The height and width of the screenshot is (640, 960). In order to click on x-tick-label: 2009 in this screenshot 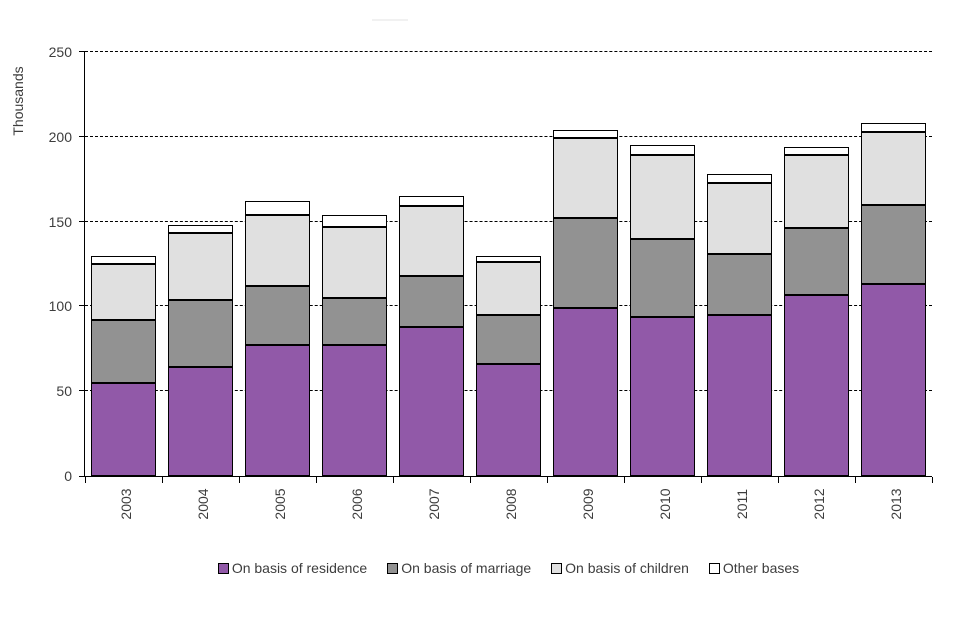, I will do `click(587, 504)`.